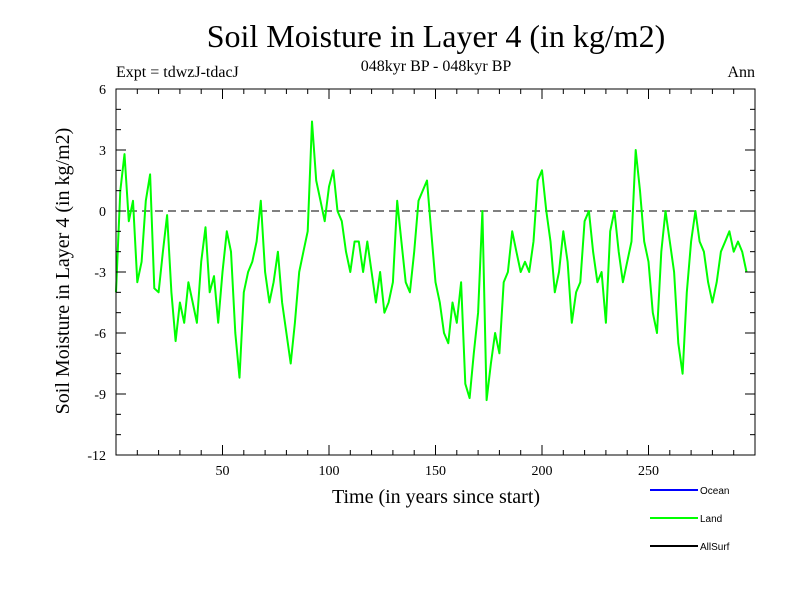 The width and height of the screenshot is (800, 600). I want to click on y-axis-label: Soil Moisture in Layer 4 (in kg/m2), so click(63, 271).